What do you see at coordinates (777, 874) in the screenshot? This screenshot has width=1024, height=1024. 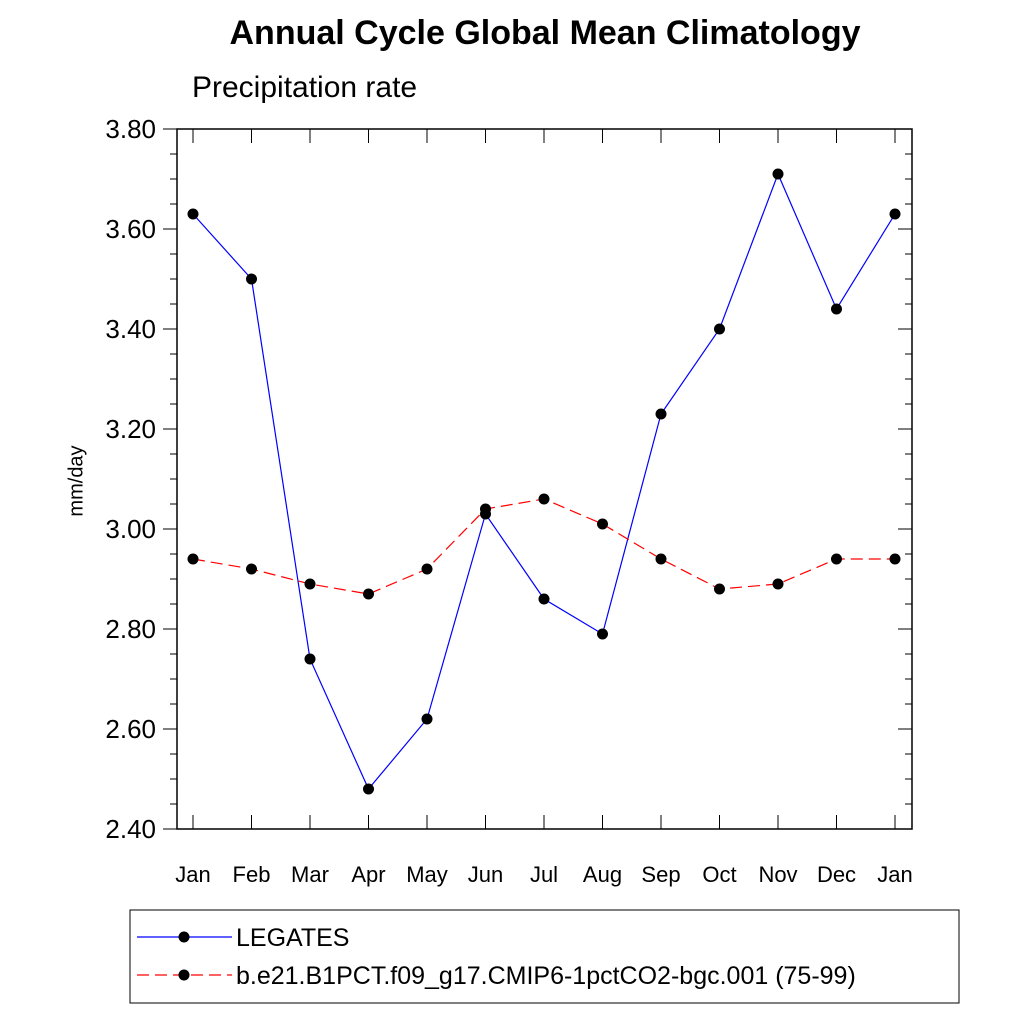 I see `x-tick-label: Nov` at bounding box center [777, 874].